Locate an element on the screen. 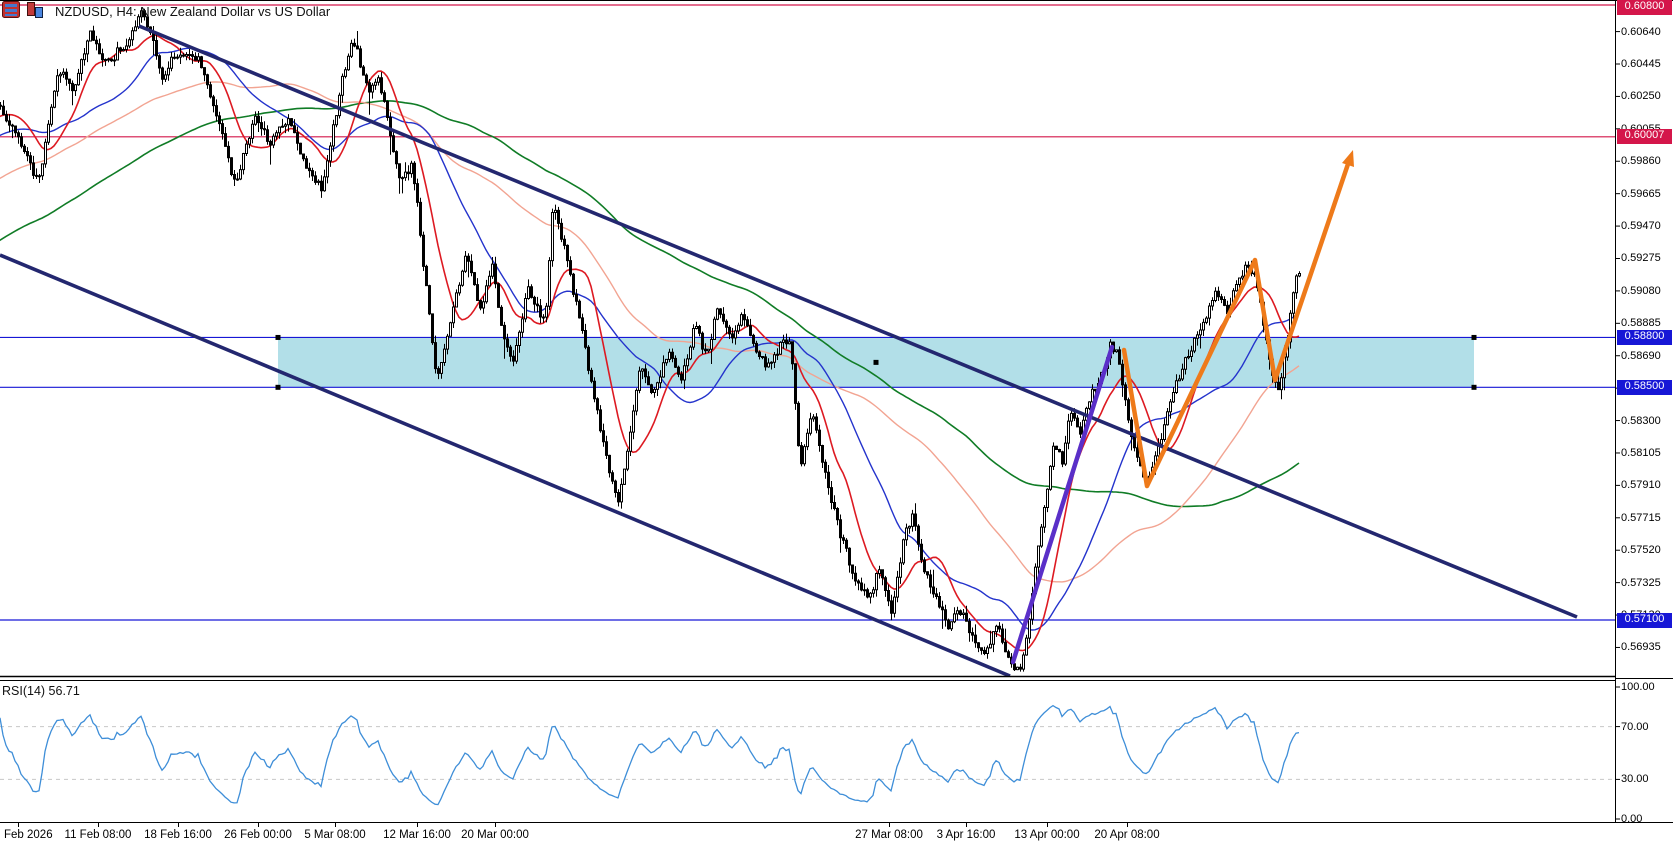  price-tick-label: 0.59860 is located at coordinates (1641, 161).